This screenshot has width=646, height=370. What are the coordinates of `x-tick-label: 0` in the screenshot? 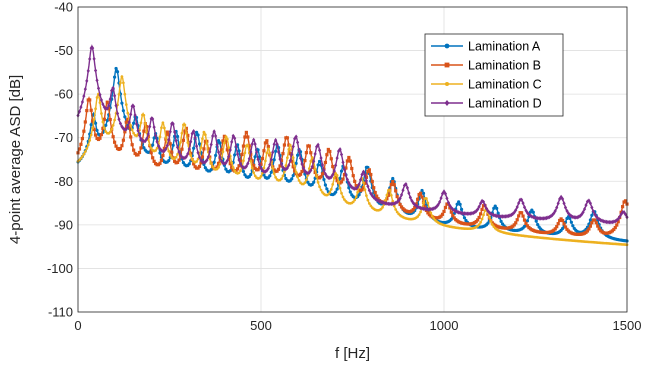 It's located at (77, 325).